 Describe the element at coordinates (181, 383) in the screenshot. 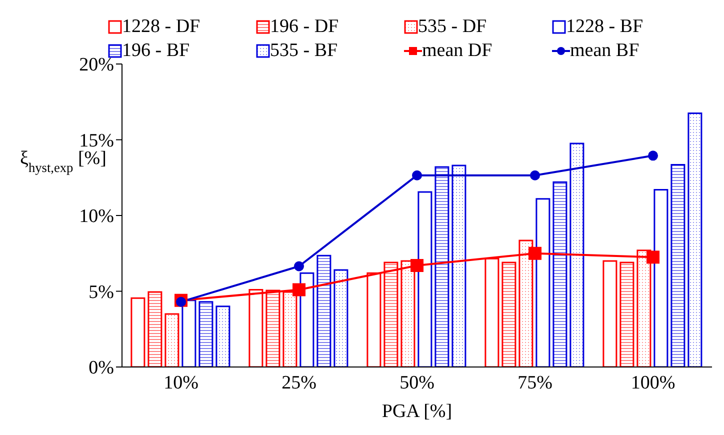

I see `x-tick-label: 10%` at that location.